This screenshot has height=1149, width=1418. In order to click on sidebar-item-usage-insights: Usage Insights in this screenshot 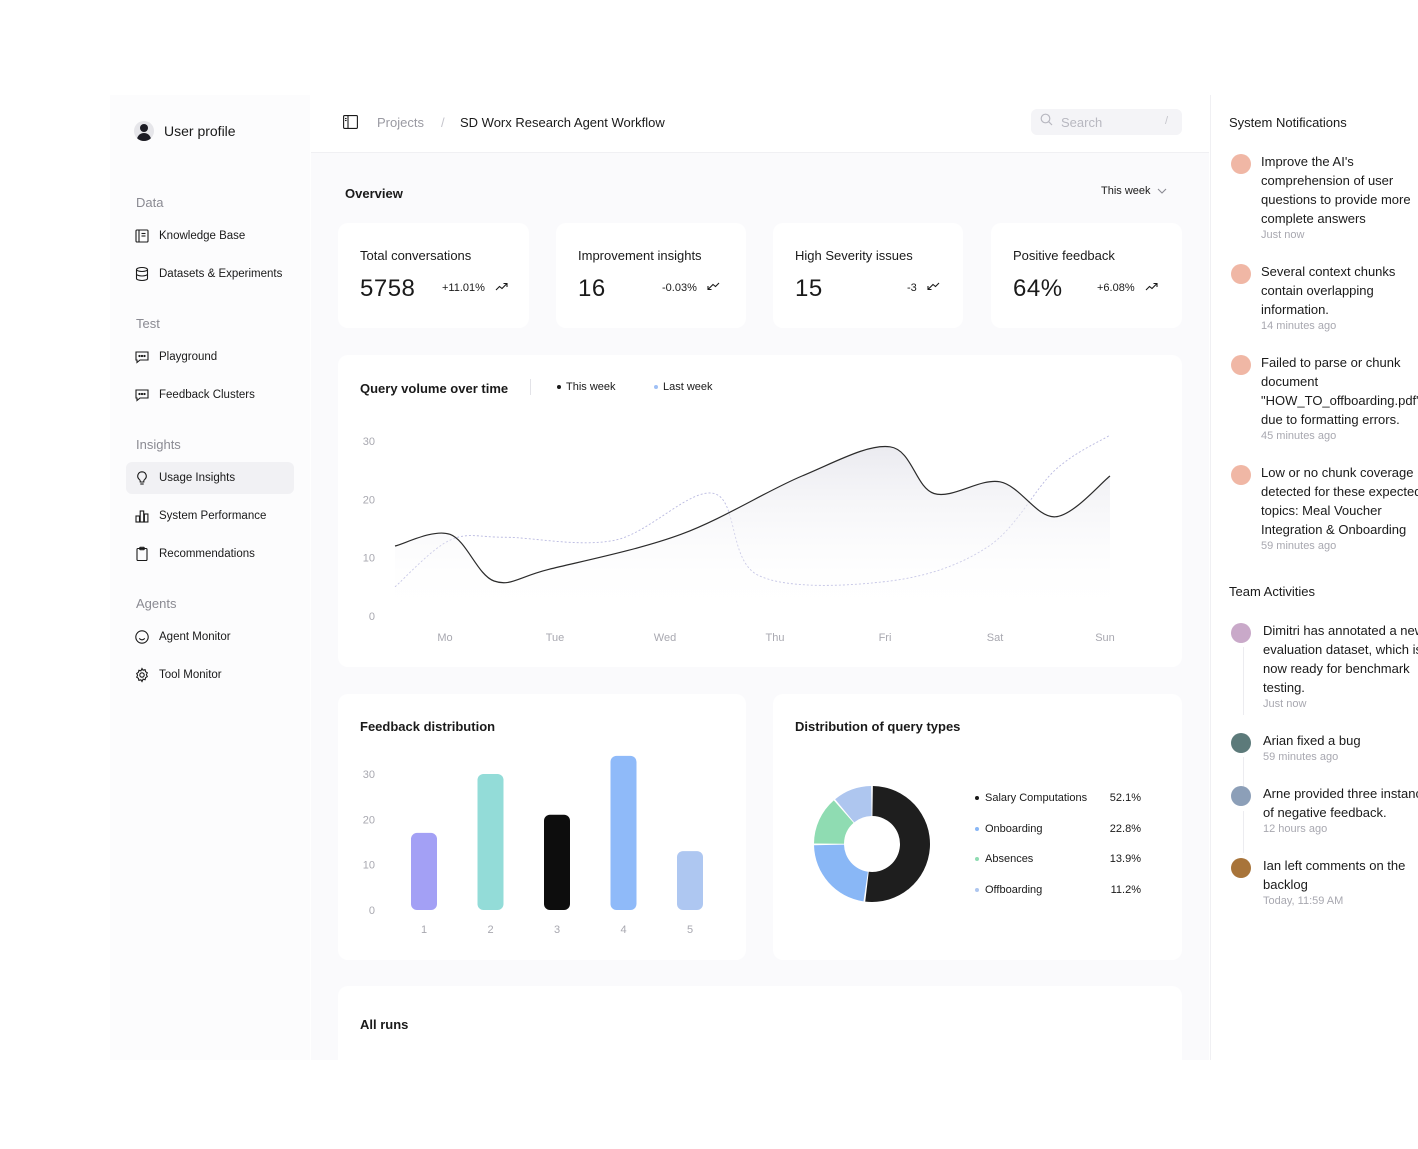, I will do `click(210, 478)`.